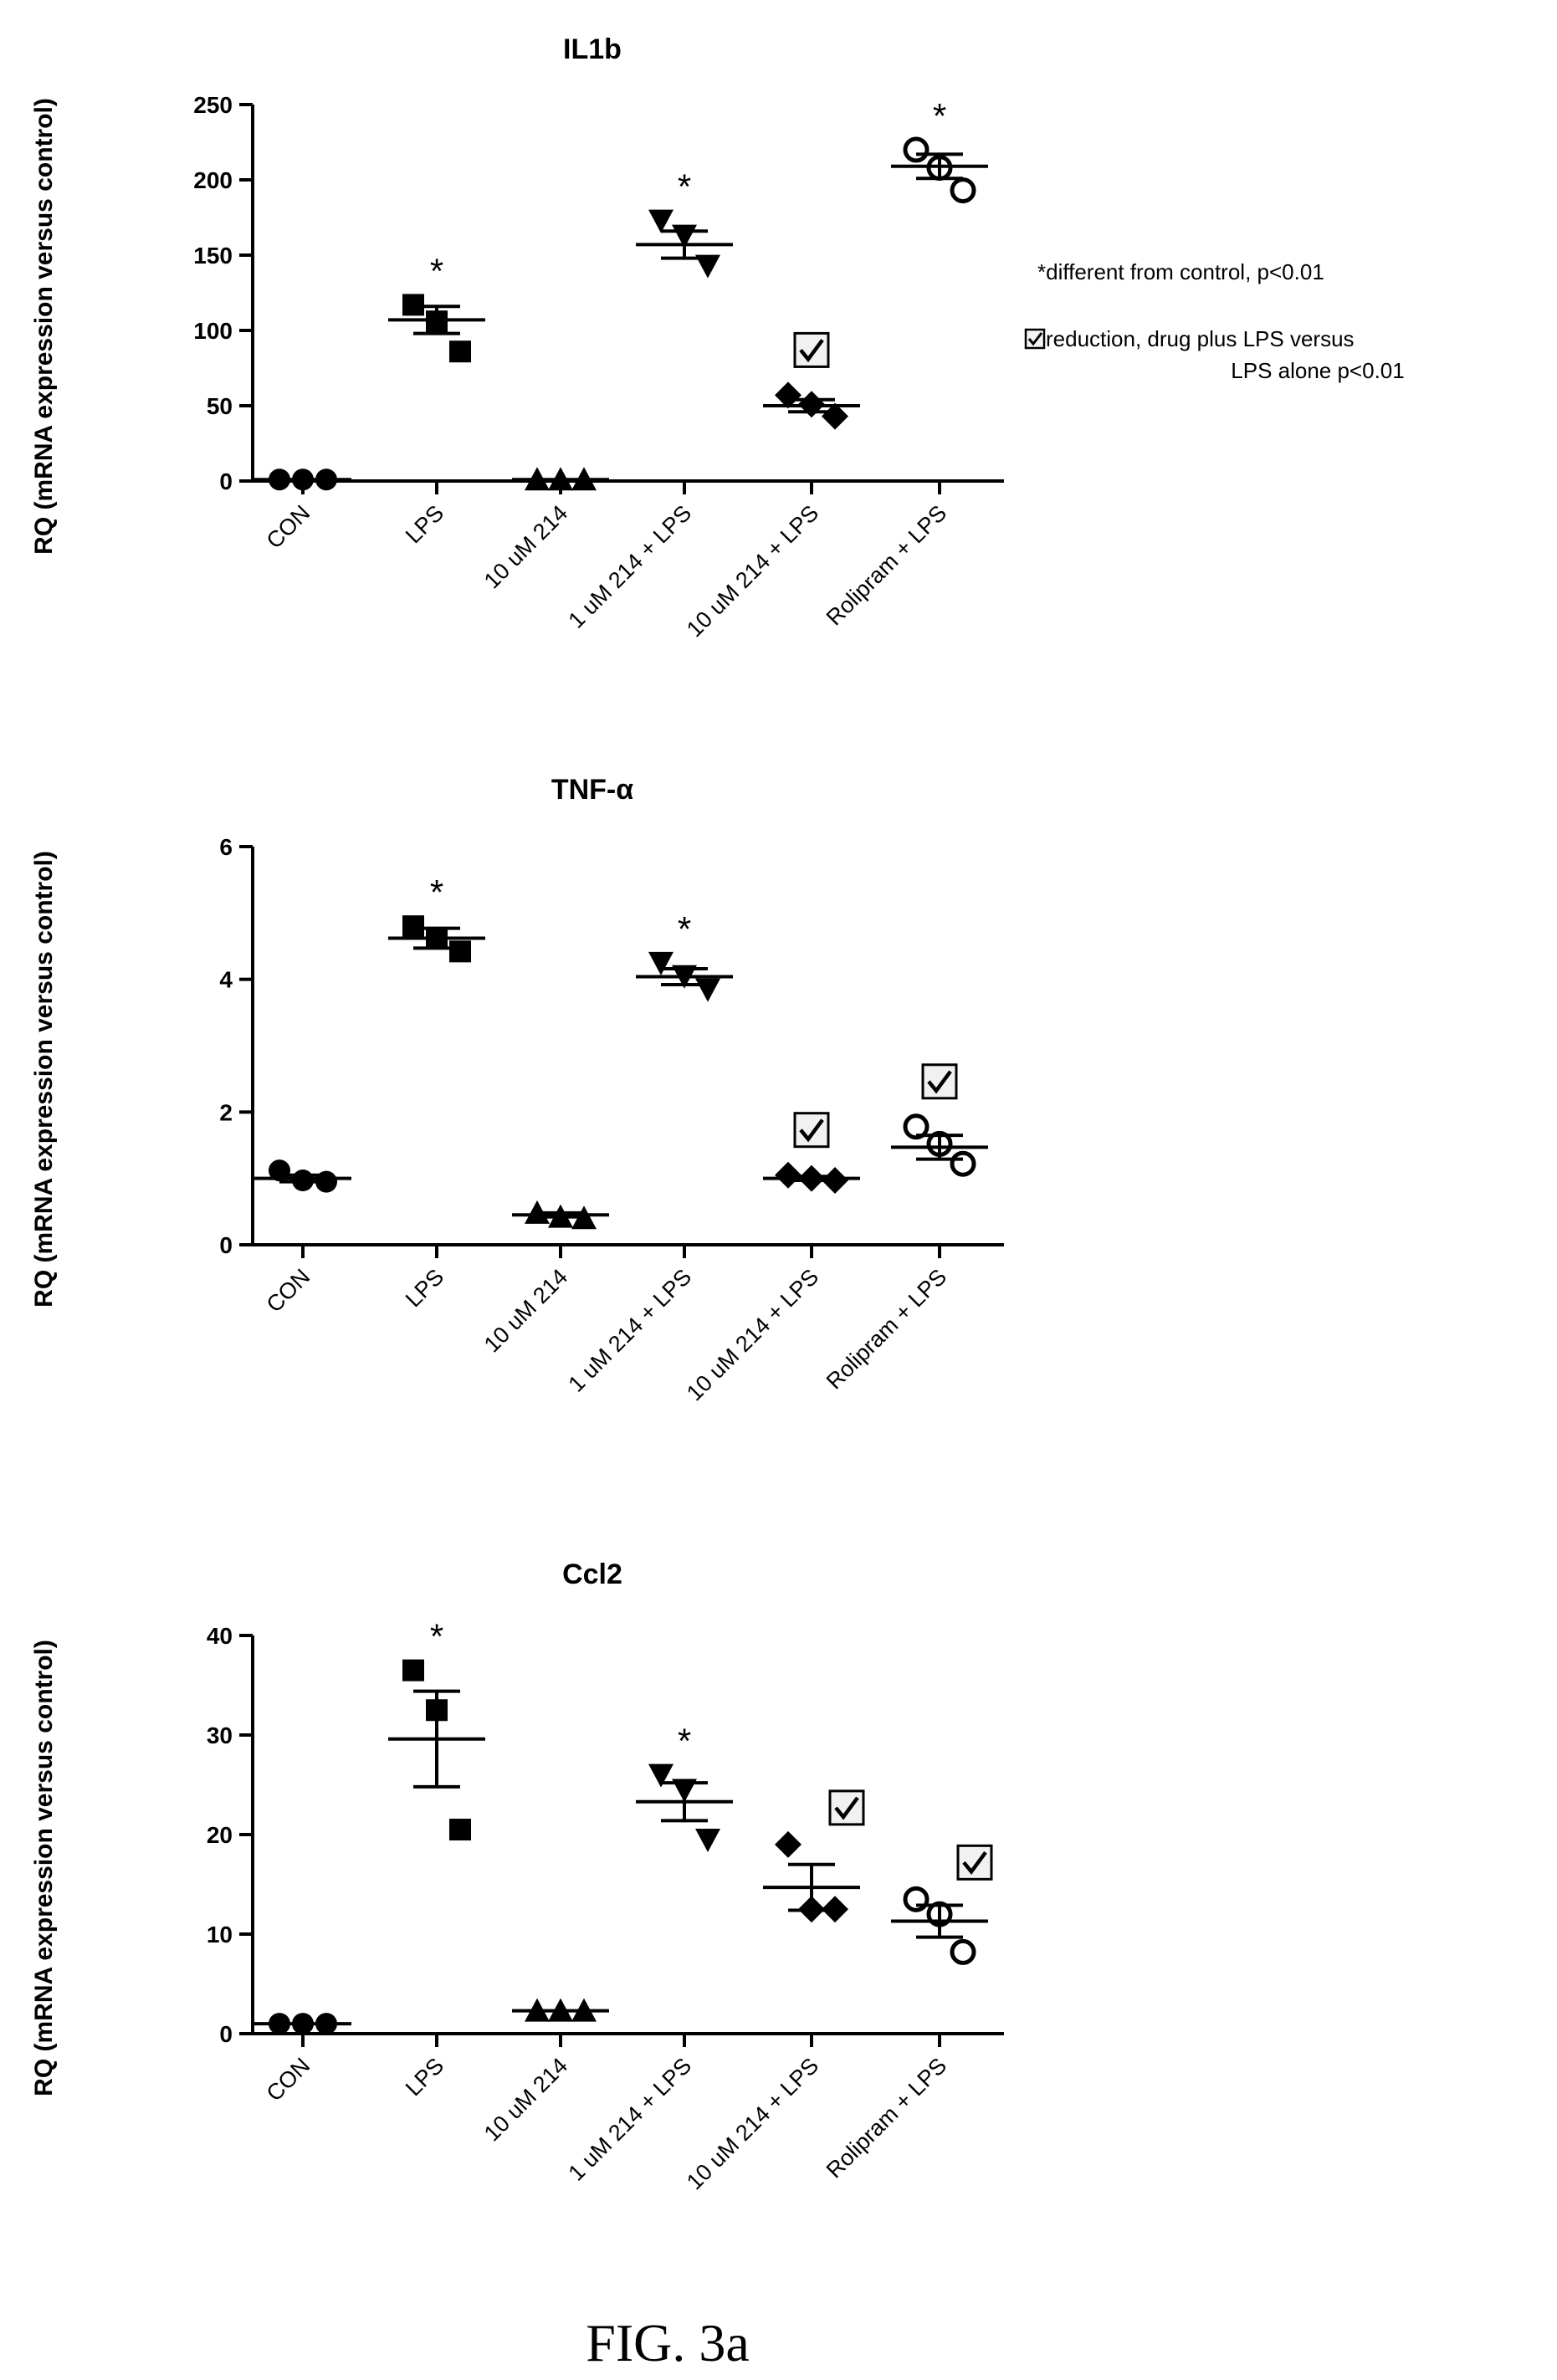 The image size is (1557, 2380). What do you see at coordinates (592, 49) in the screenshot?
I see `chart-title: IL1b` at bounding box center [592, 49].